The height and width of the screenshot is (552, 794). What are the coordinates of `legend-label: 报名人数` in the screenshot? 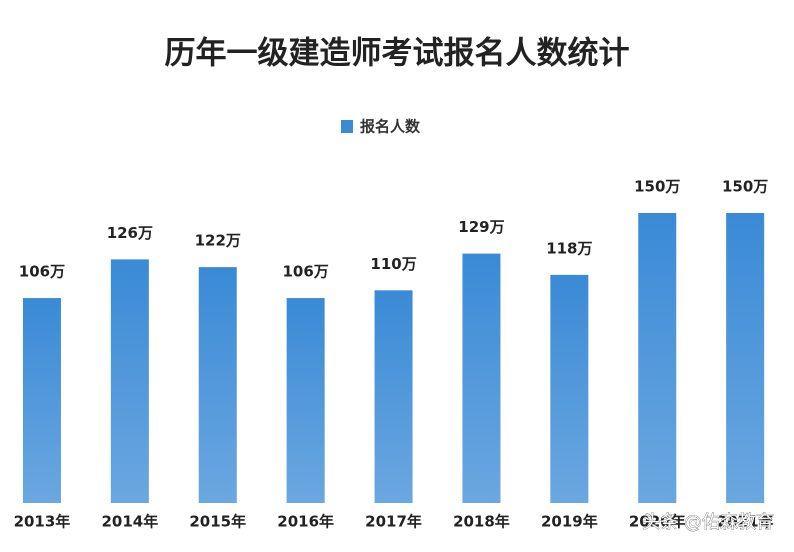 It's located at (390, 127).